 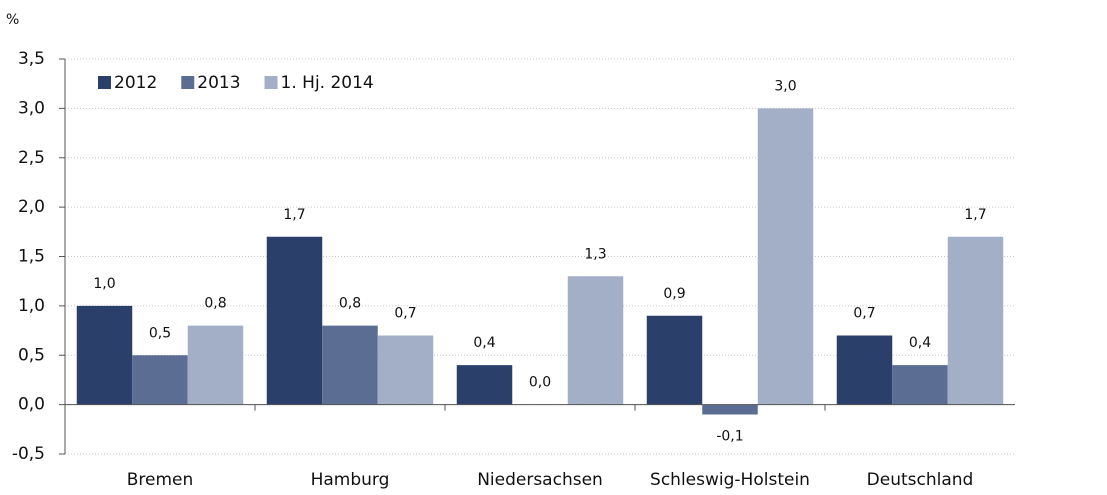 What do you see at coordinates (160, 480) in the screenshot?
I see `x-tick-label: Bremen` at bounding box center [160, 480].